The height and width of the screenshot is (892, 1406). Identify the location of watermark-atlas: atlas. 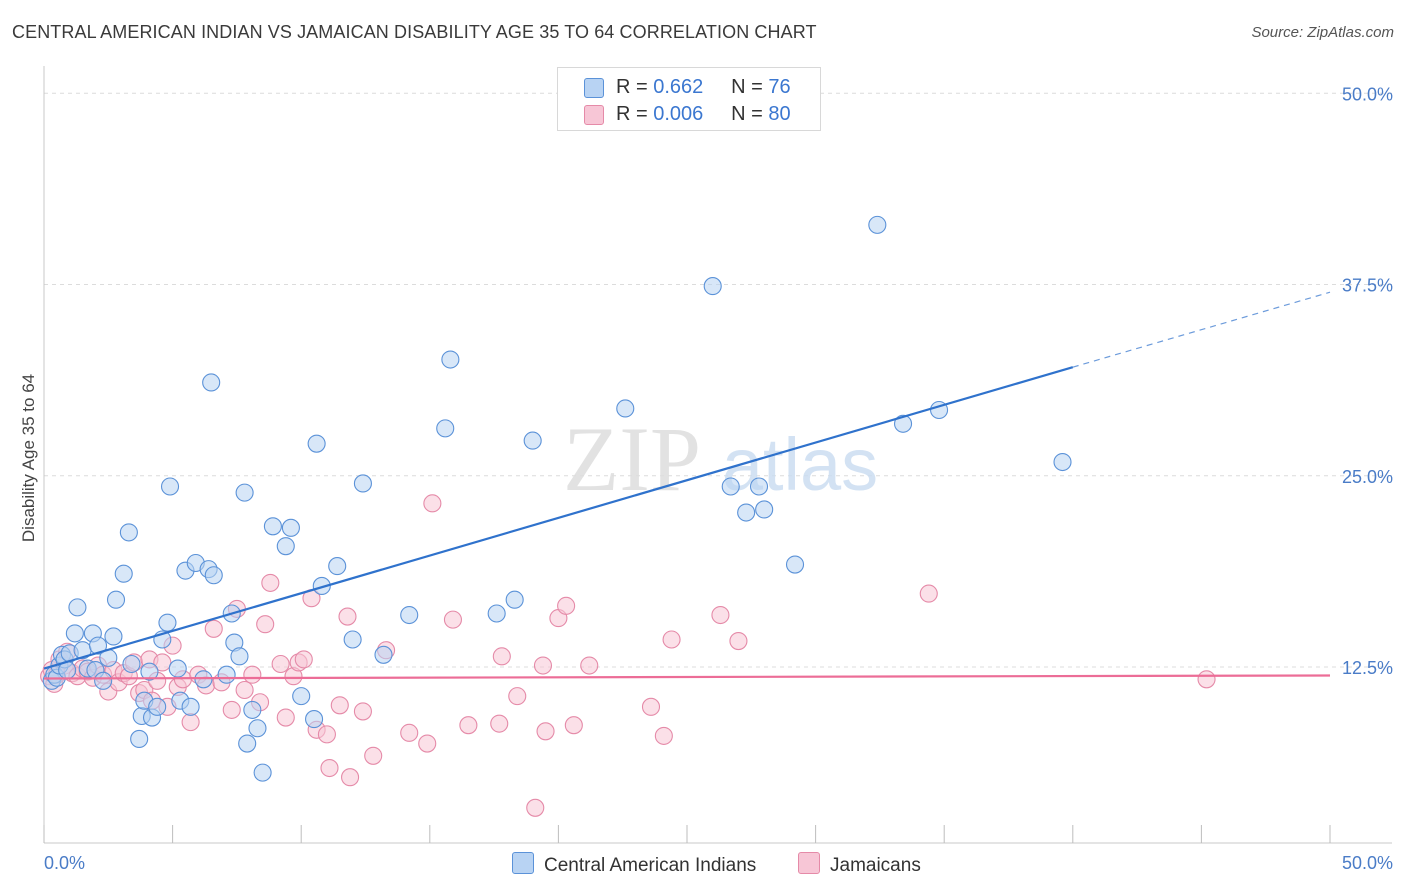
(800, 464).